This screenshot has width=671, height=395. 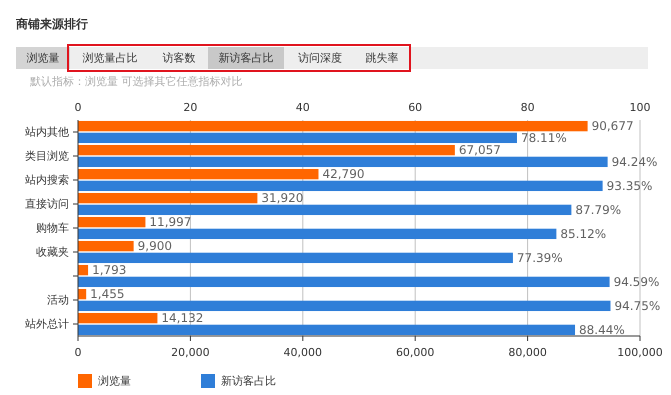 I want to click on text: 跳失率, so click(x=382, y=58).